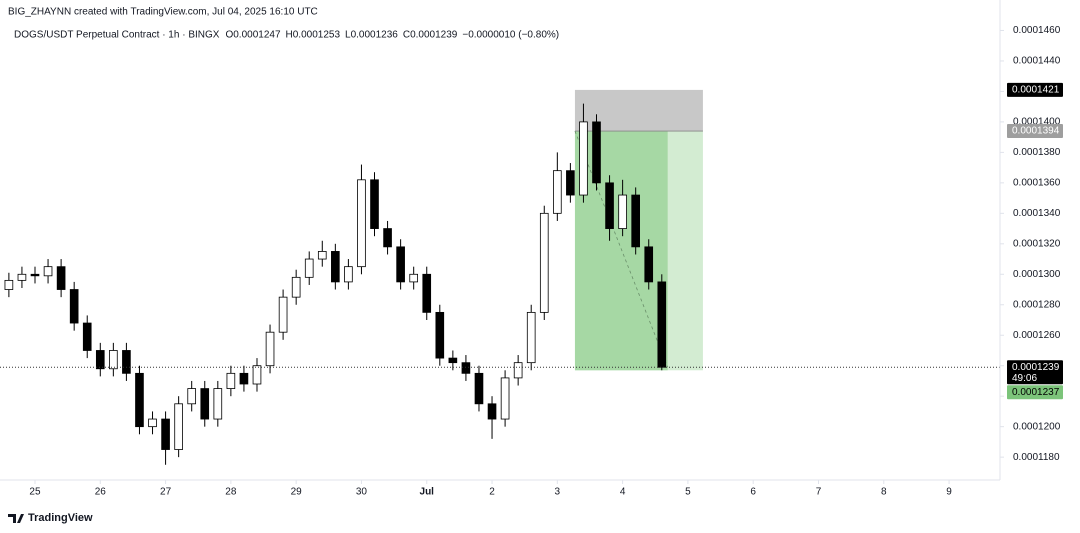  I want to click on x-tick-label: 29, so click(297, 492).